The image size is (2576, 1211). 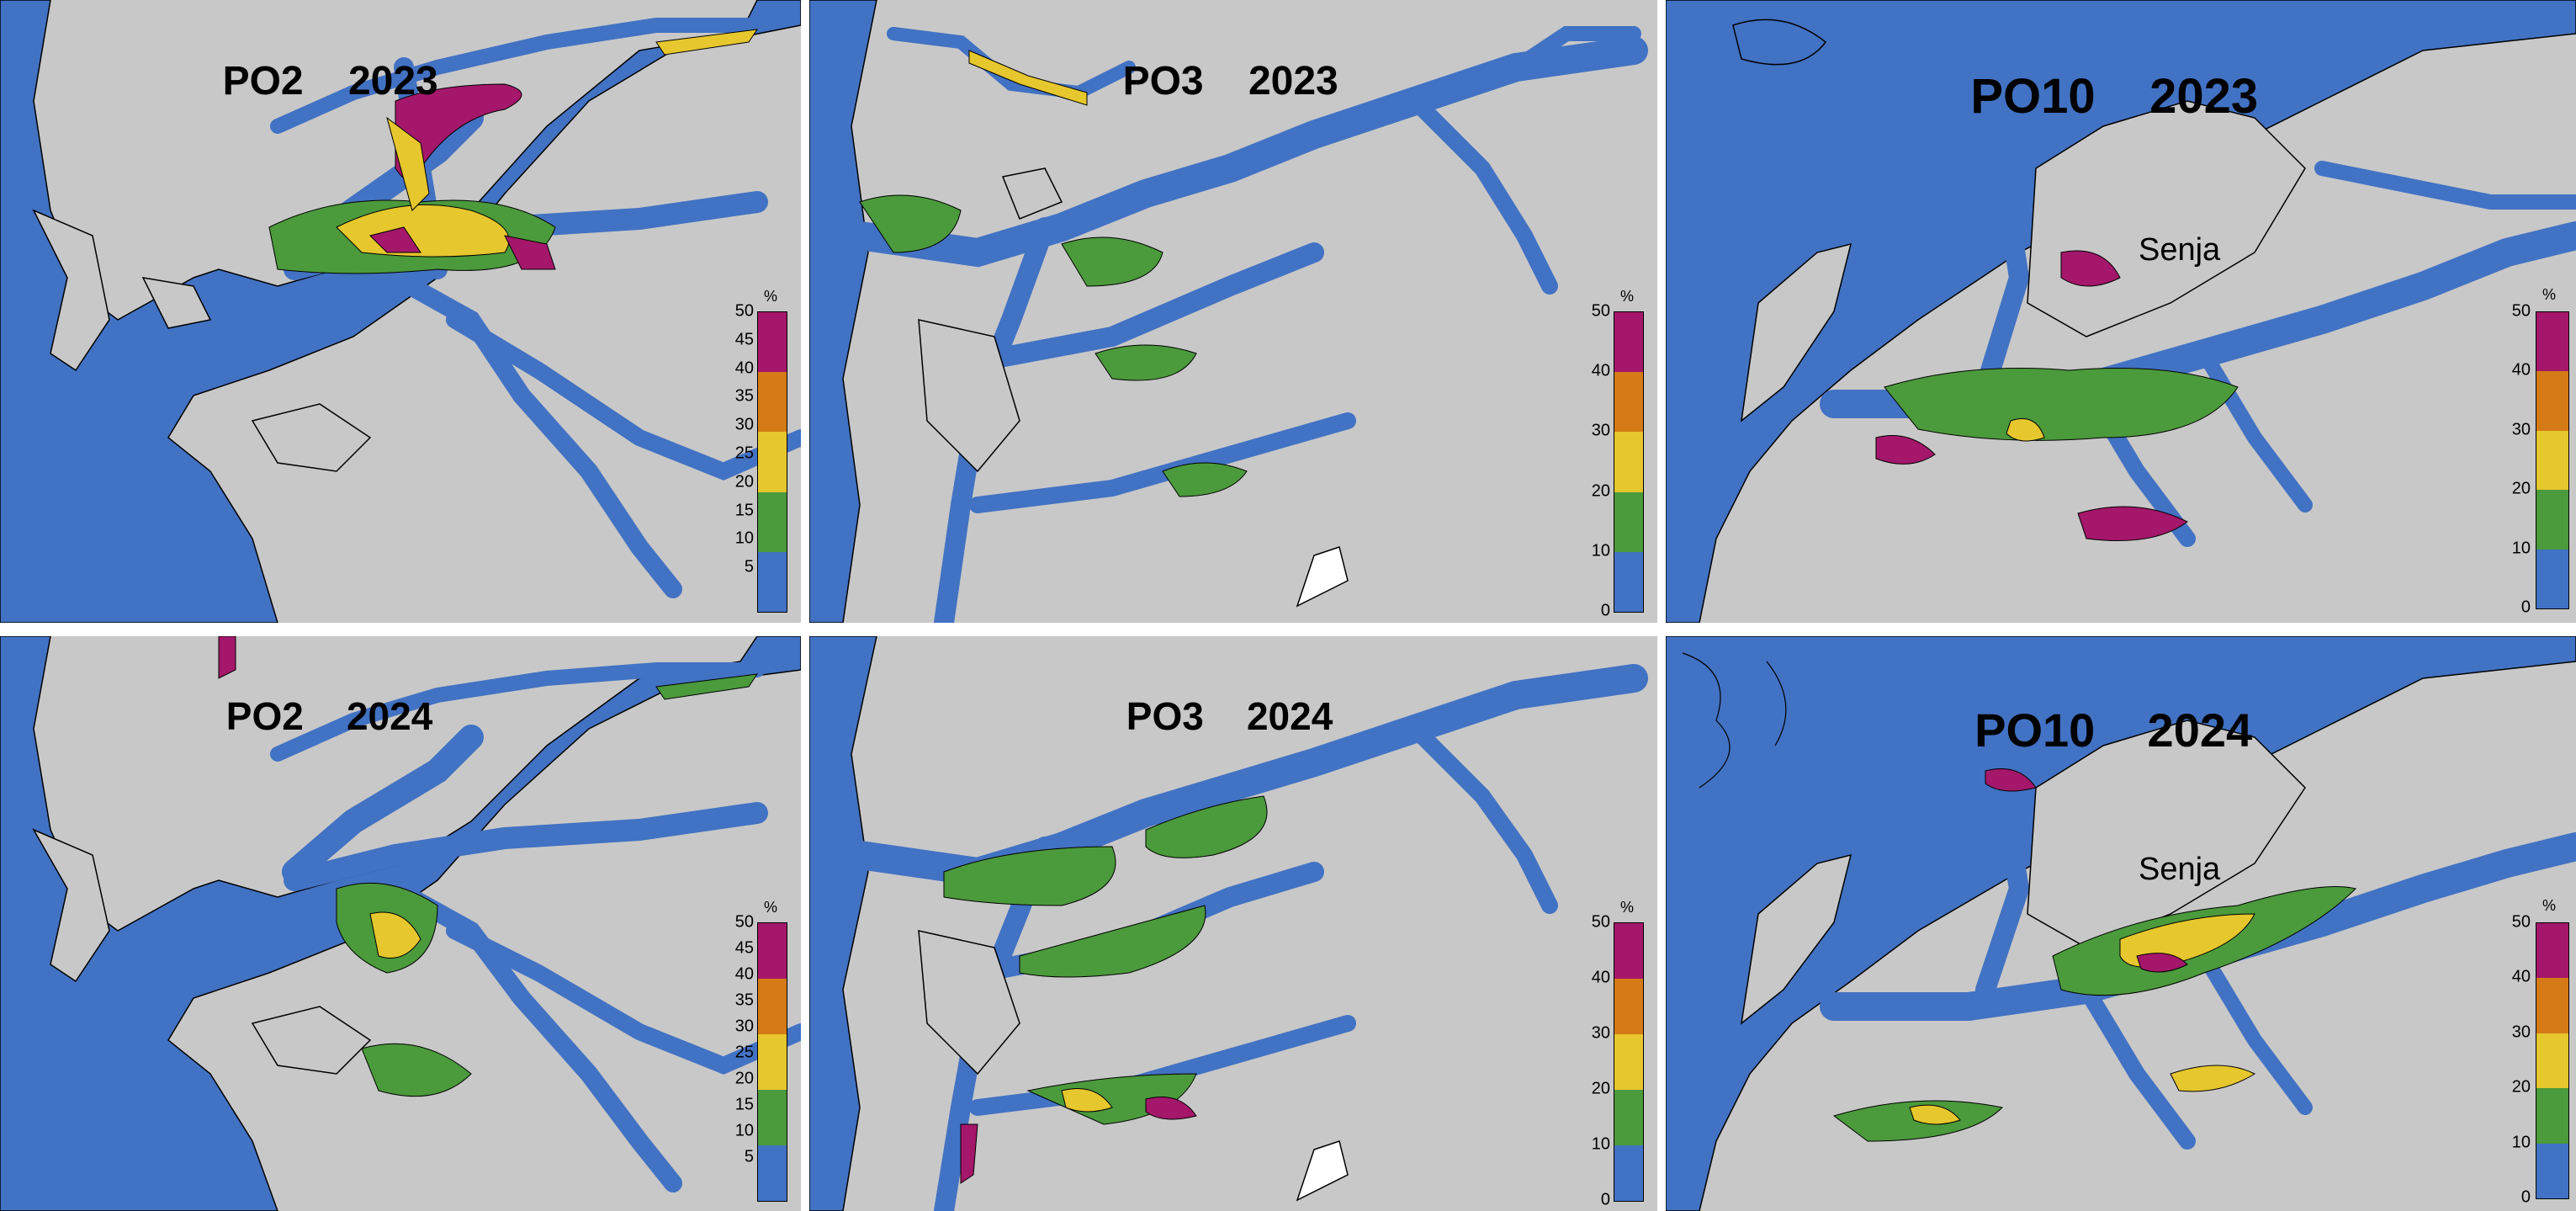 What do you see at coordinates (2104, 96) in the screenshot?
I see `panel-title: PO10 2023` at bounding box center [2104, 96].